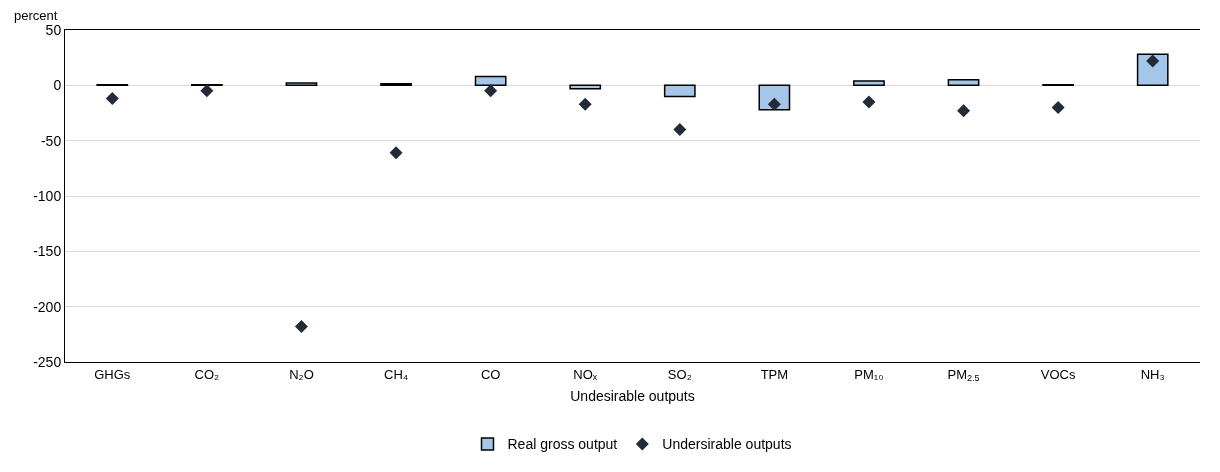 The image size is (1220, 472). What do you see at coordinates (47, 251) in the screenshot?
I see `y-tick-label: -150` at bounding box center [47, 251].